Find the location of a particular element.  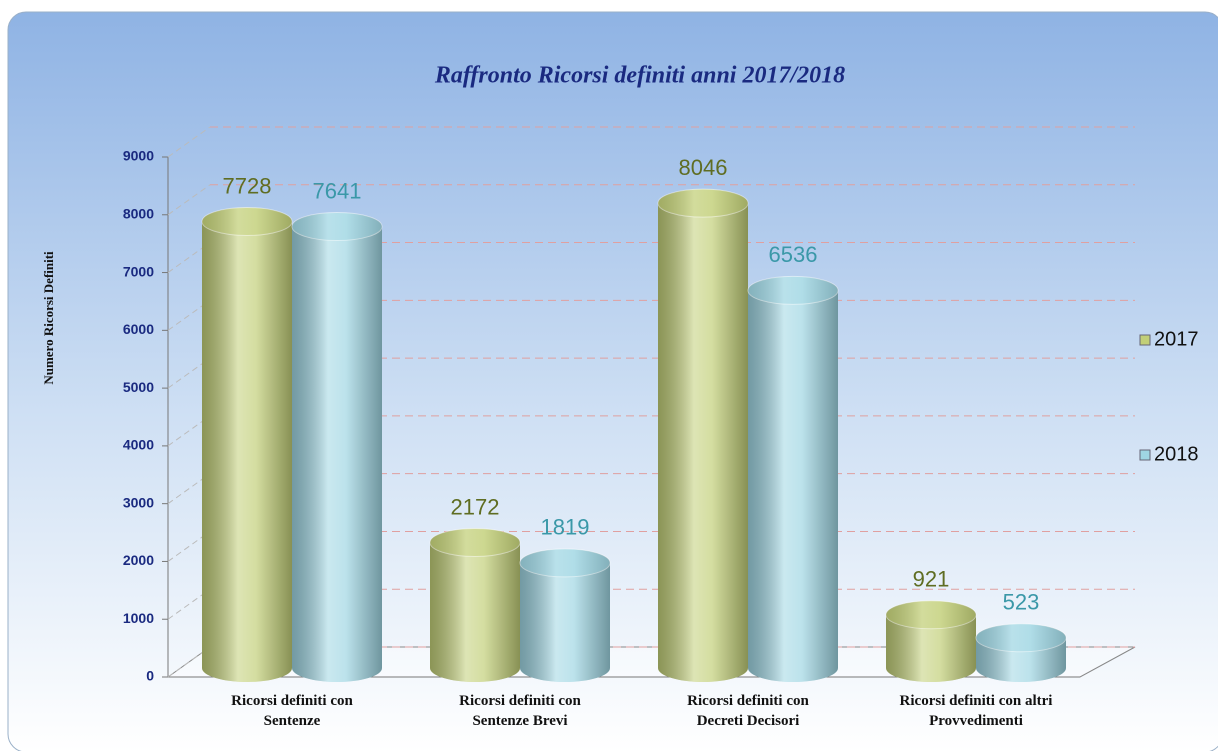

x-tick-label: Ricorsi definiti con altri Provvedimenti is located at coordinates (976, 711).